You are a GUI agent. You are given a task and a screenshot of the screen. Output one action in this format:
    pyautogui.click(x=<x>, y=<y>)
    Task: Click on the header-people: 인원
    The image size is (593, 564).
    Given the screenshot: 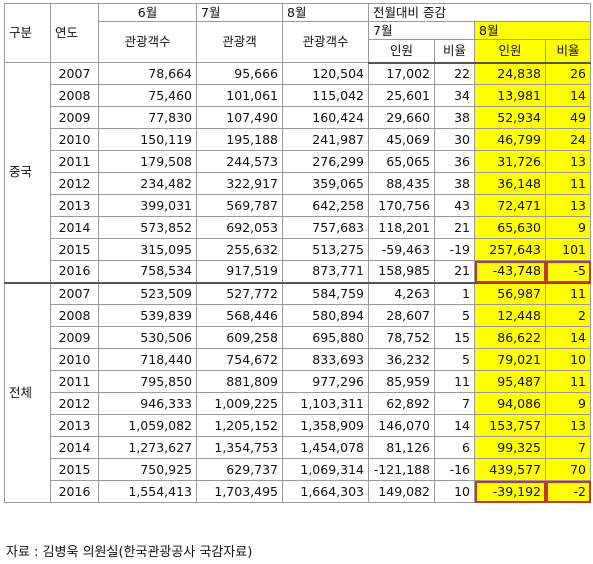 What is the action you would take?
    pyautogui.click(x=401, y=51)
    